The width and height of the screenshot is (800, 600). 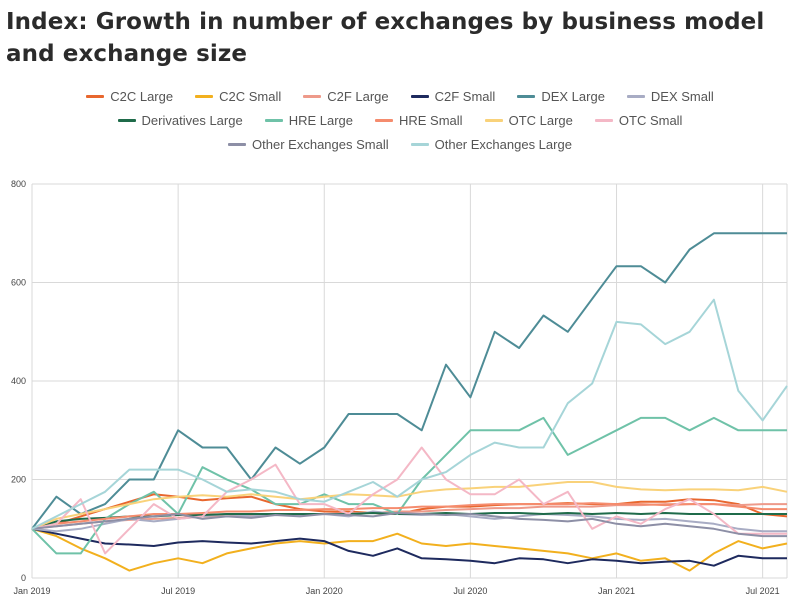 What do you see at coordinates (142, 96) in the screenshot?
I see `legend-label: C2C Large` at bounding box center [142, 96].